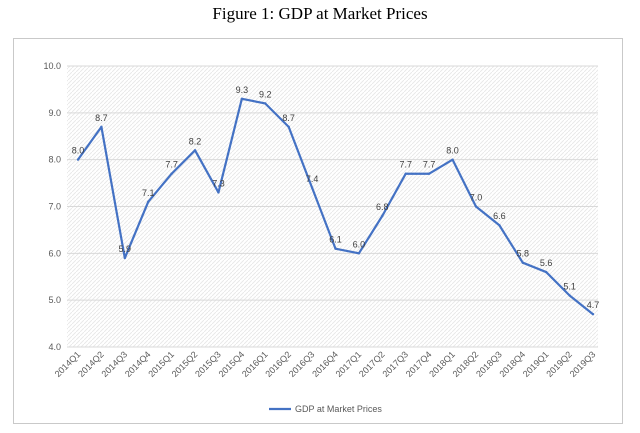  What do you see at coordinates (312, 179) in the screenshot?
I see `data-label: 7.4` at bounding box center [312, 179].